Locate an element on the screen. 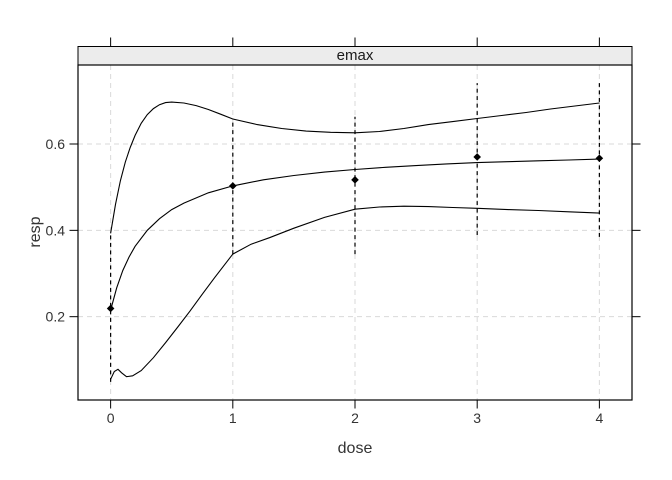 This screenshot has width=672, height=480. y-tick-label: 0.6 is located at coordinates (56, 144).